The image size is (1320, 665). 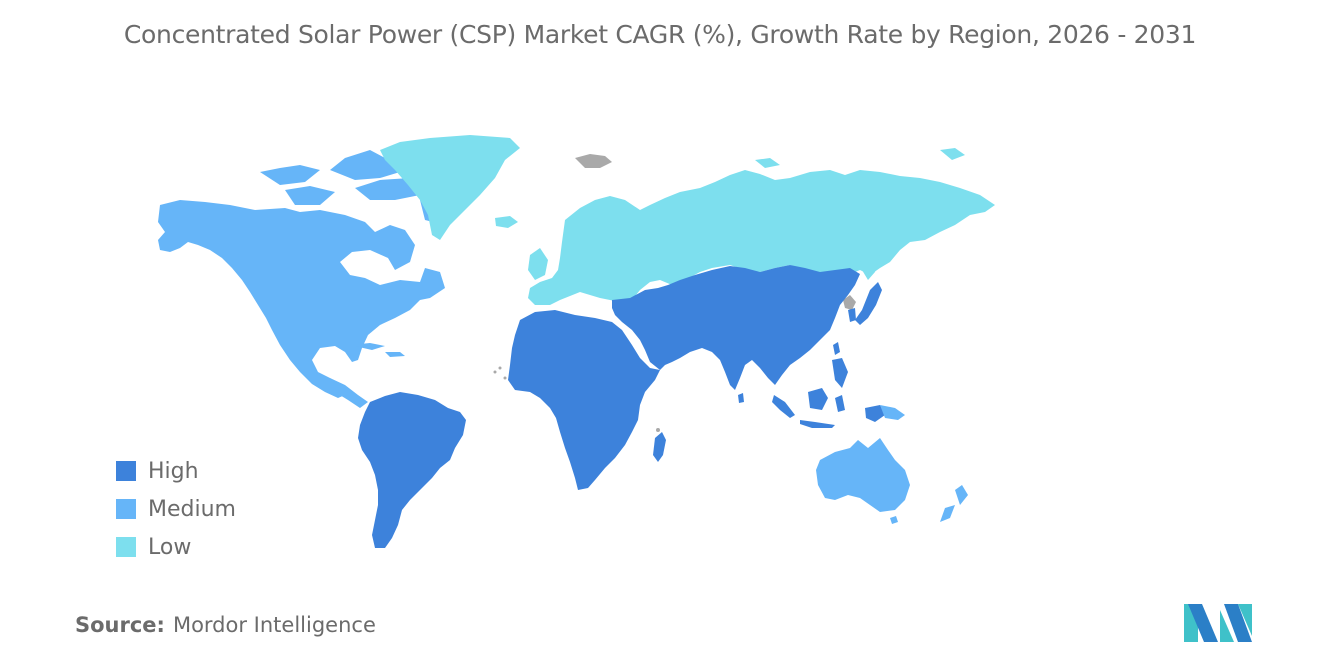 What do you see at coordinates (126, 547) in the screenshot?
I see `legend-swatch-low` at bounding box center [126, 547].